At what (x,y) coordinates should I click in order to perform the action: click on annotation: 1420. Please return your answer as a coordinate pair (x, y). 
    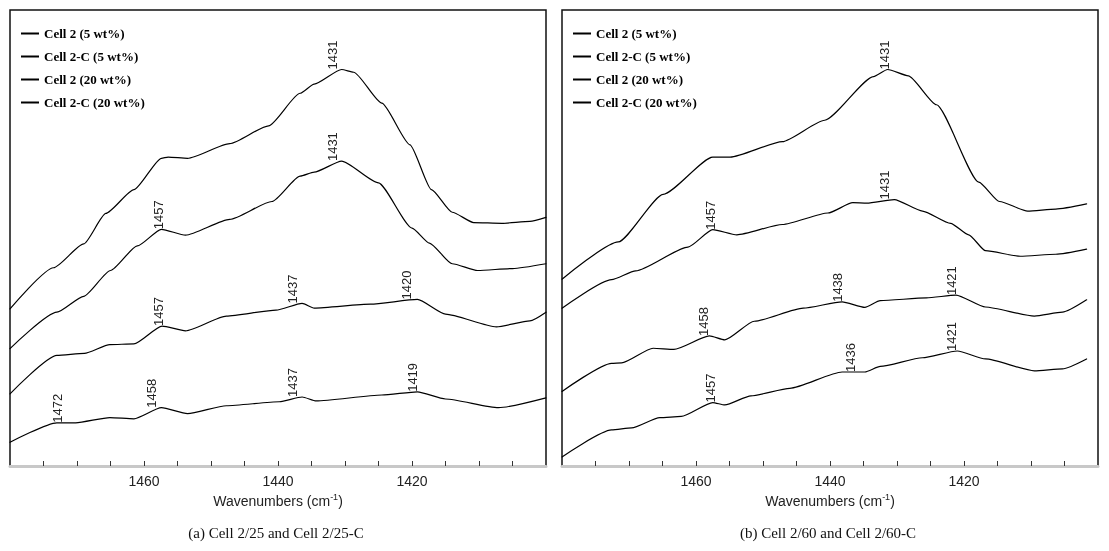
    Looking at the image, I should click on (406, 285).